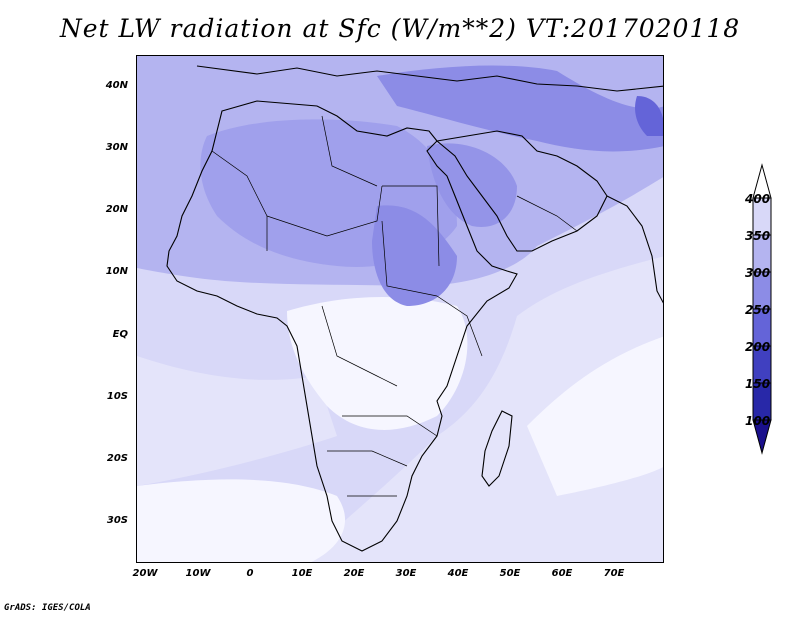 This screenshot has height=618, width=800. I want to click on shading-250-300-sudan, so click(414, 255).